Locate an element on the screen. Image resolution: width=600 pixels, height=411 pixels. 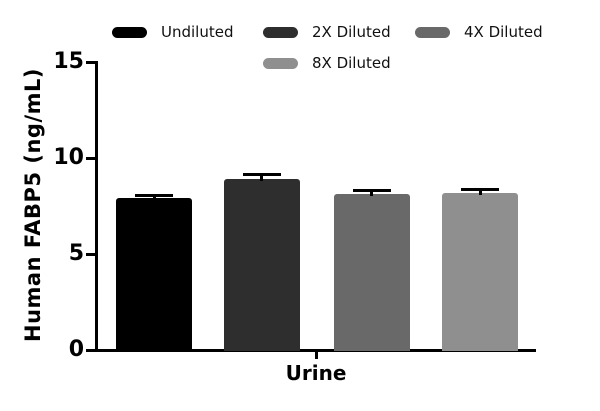
legend-item-2x-diluted: 2X Diluted is located at coordinates (327, 32).